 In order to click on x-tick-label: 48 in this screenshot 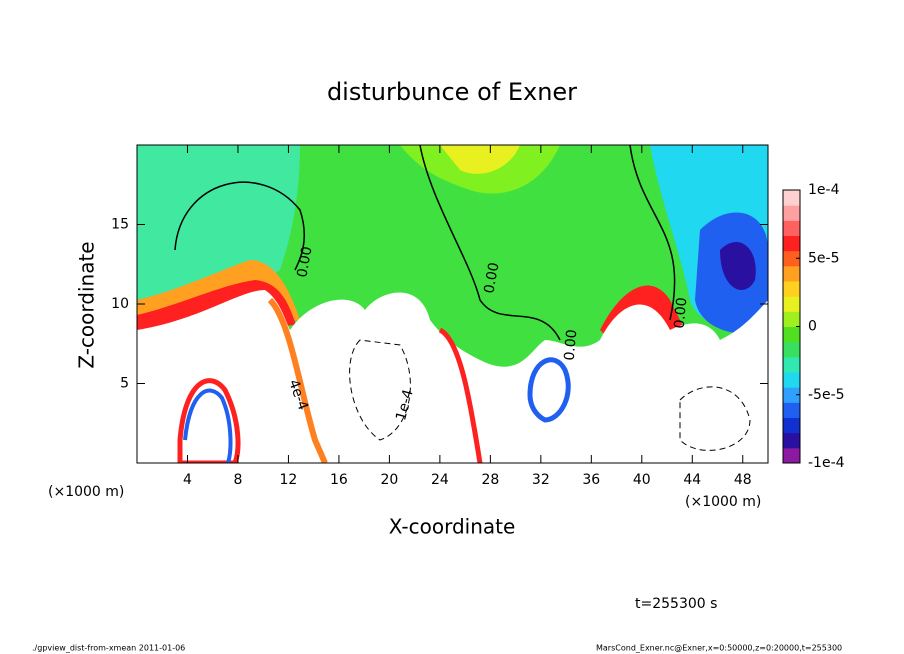, I will do `click(743, 480)`.